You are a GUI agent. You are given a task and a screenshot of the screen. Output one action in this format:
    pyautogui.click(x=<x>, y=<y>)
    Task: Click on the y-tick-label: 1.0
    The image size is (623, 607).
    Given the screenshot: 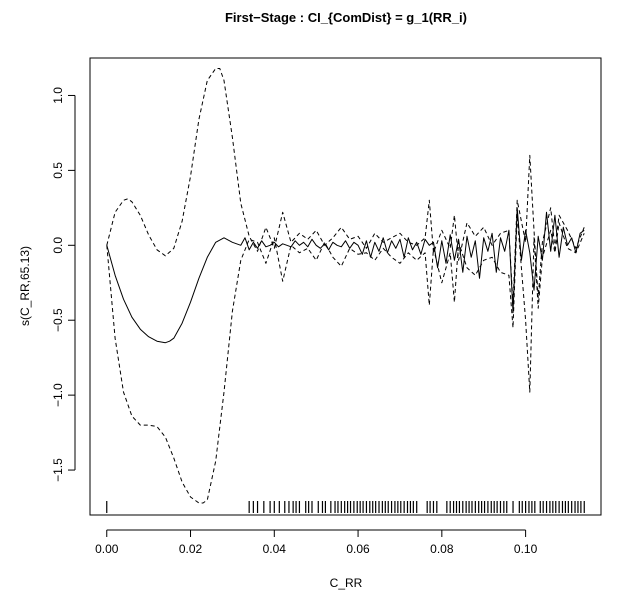 What is the action you would take?
    pyautogui.click(x=58, y=95)
    